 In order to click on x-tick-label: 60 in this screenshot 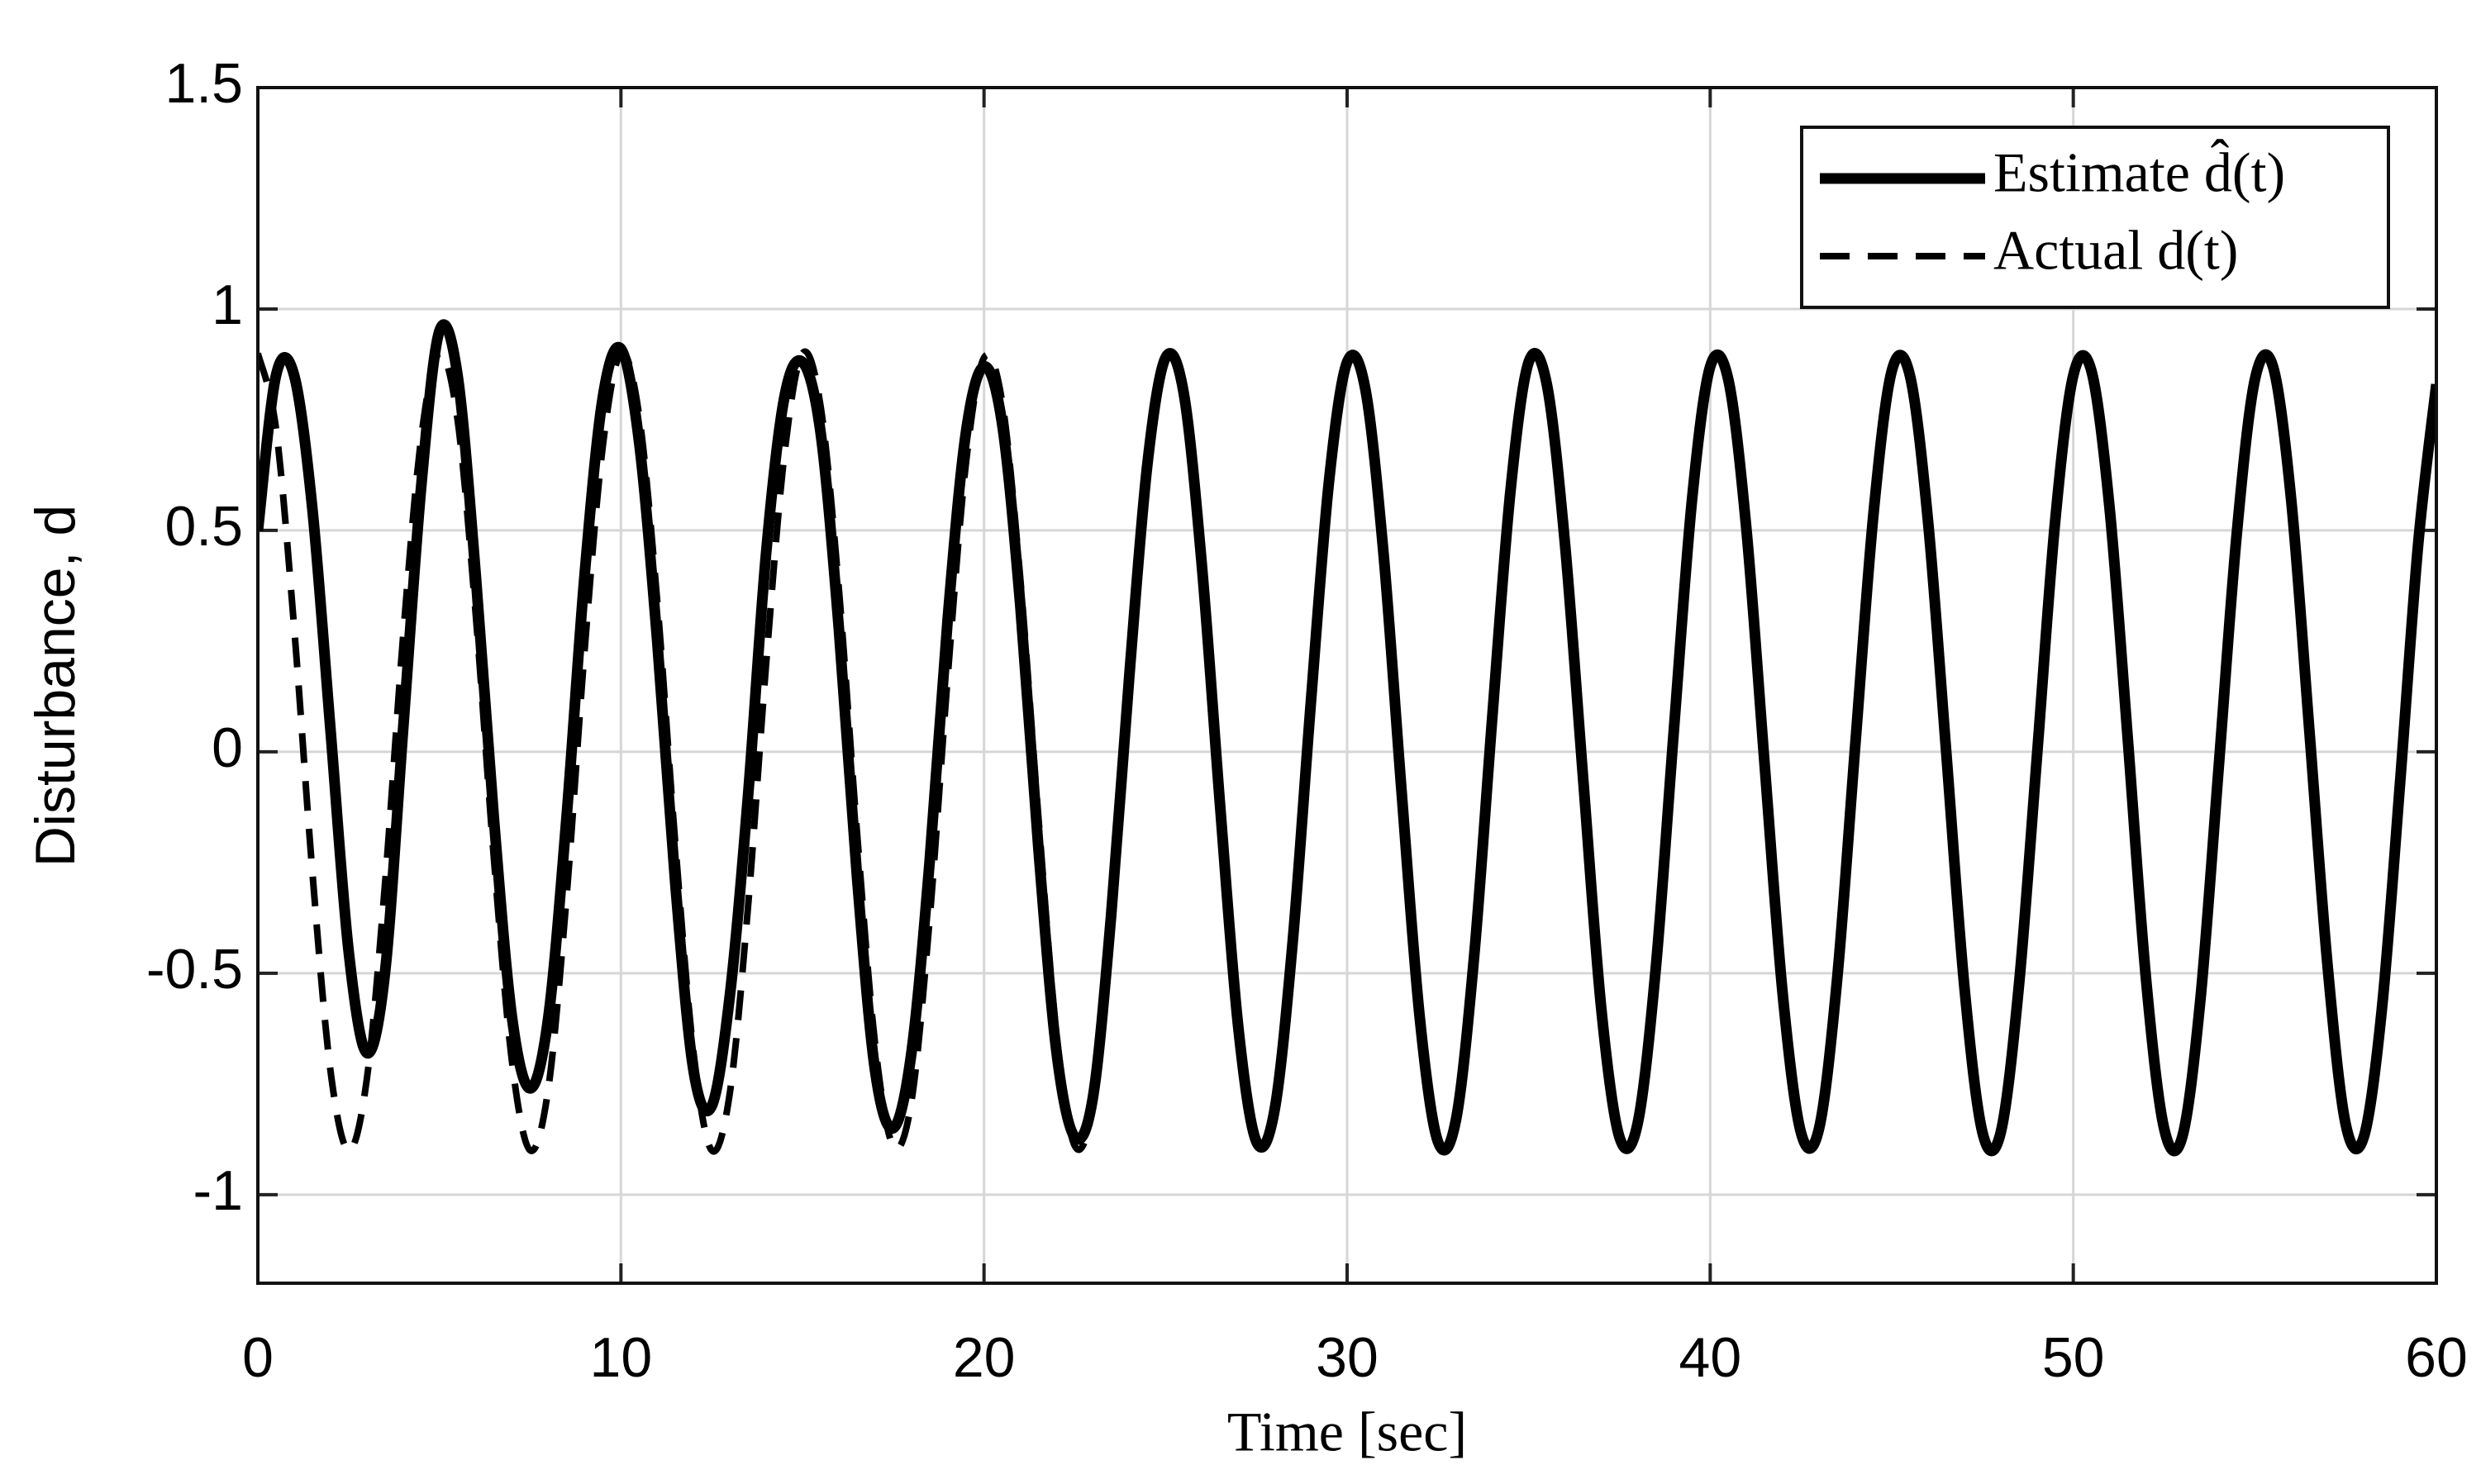, I will do `click(2437, 1357)`.